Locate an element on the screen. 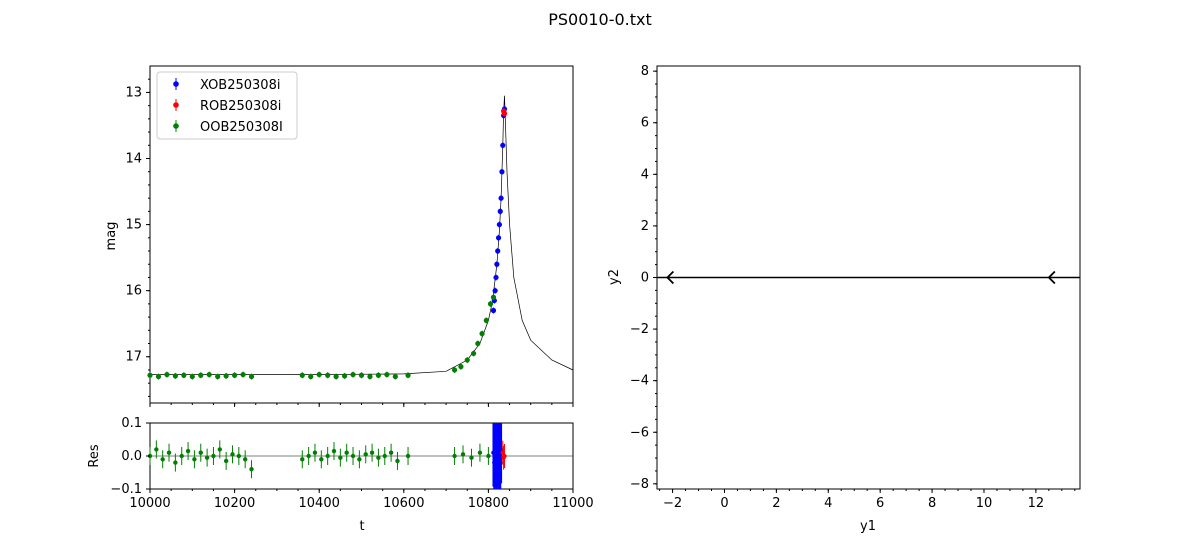  tr-xtick-label-5: 8 is located at coordinates (932, 503).